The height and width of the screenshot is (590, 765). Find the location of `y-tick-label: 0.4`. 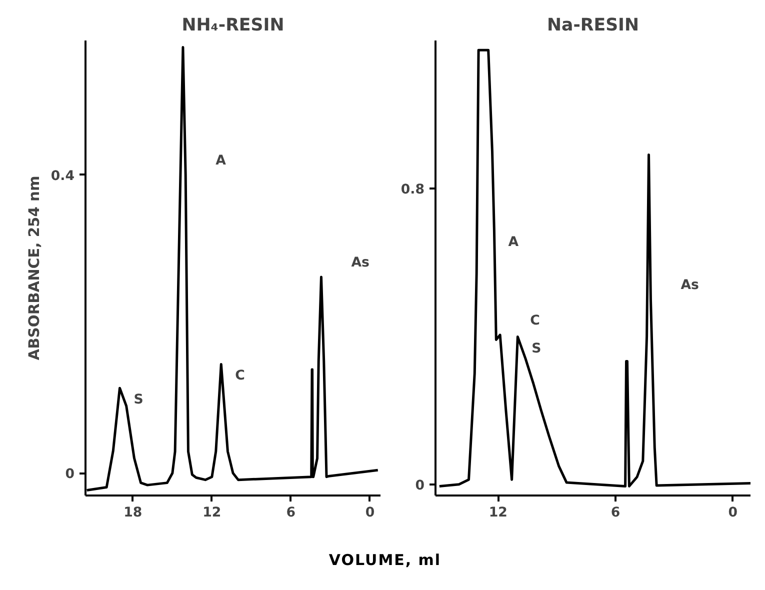

y-tick-label: 0.4 is located at coordinates (62, 176).